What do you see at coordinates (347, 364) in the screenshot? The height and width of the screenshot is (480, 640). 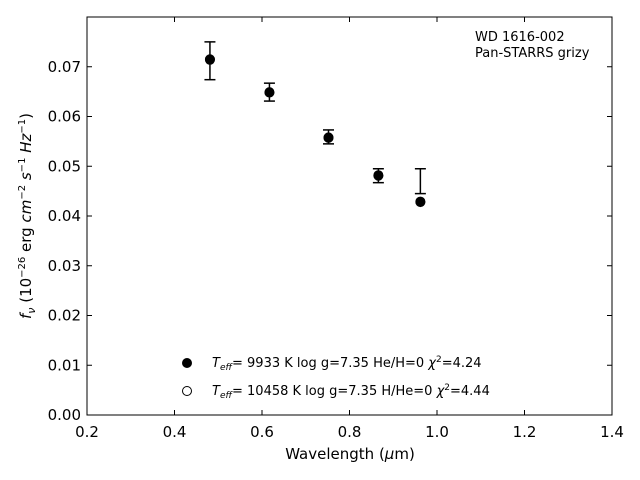 I see `legend-label-1: Teff= 9933 K log g=7.35 He/H=0 χ2=4.24` at bounding box center [347, 364].